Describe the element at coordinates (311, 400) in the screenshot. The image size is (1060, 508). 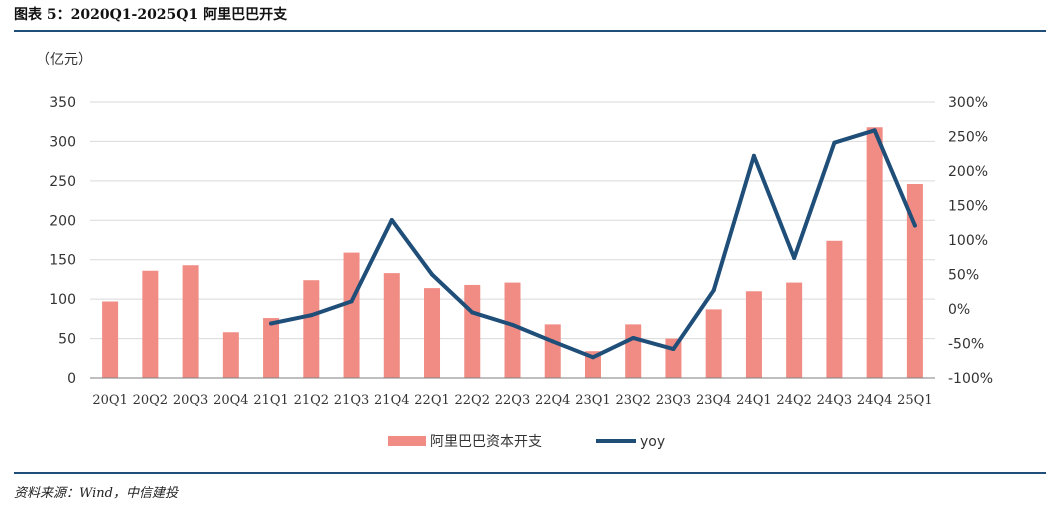
I see `x-tick-label: 21Q2` at that location.